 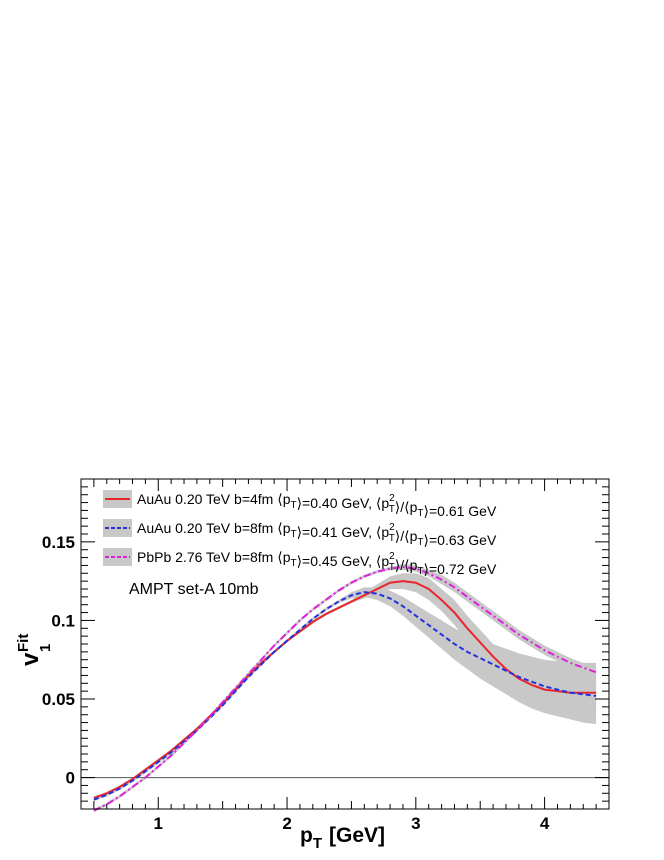 I want to click on x-tick-label: 2, so click(x=286, y=823).